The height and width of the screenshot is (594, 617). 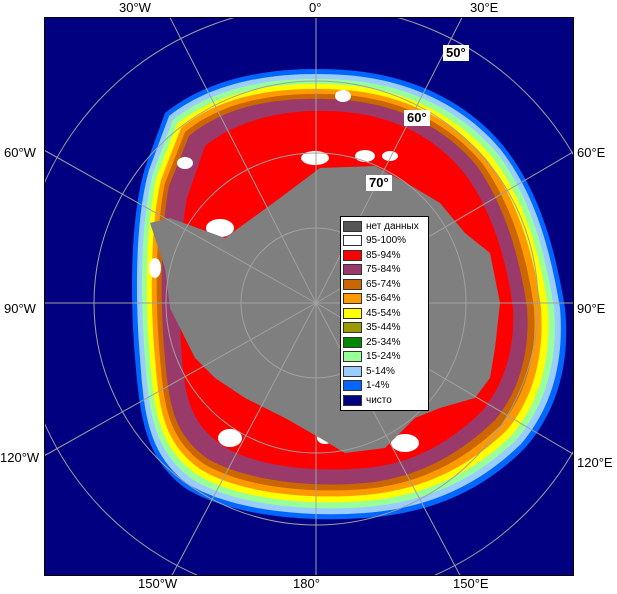 I want to click on legend-item: 15-24%, so click(x=385, y=357).